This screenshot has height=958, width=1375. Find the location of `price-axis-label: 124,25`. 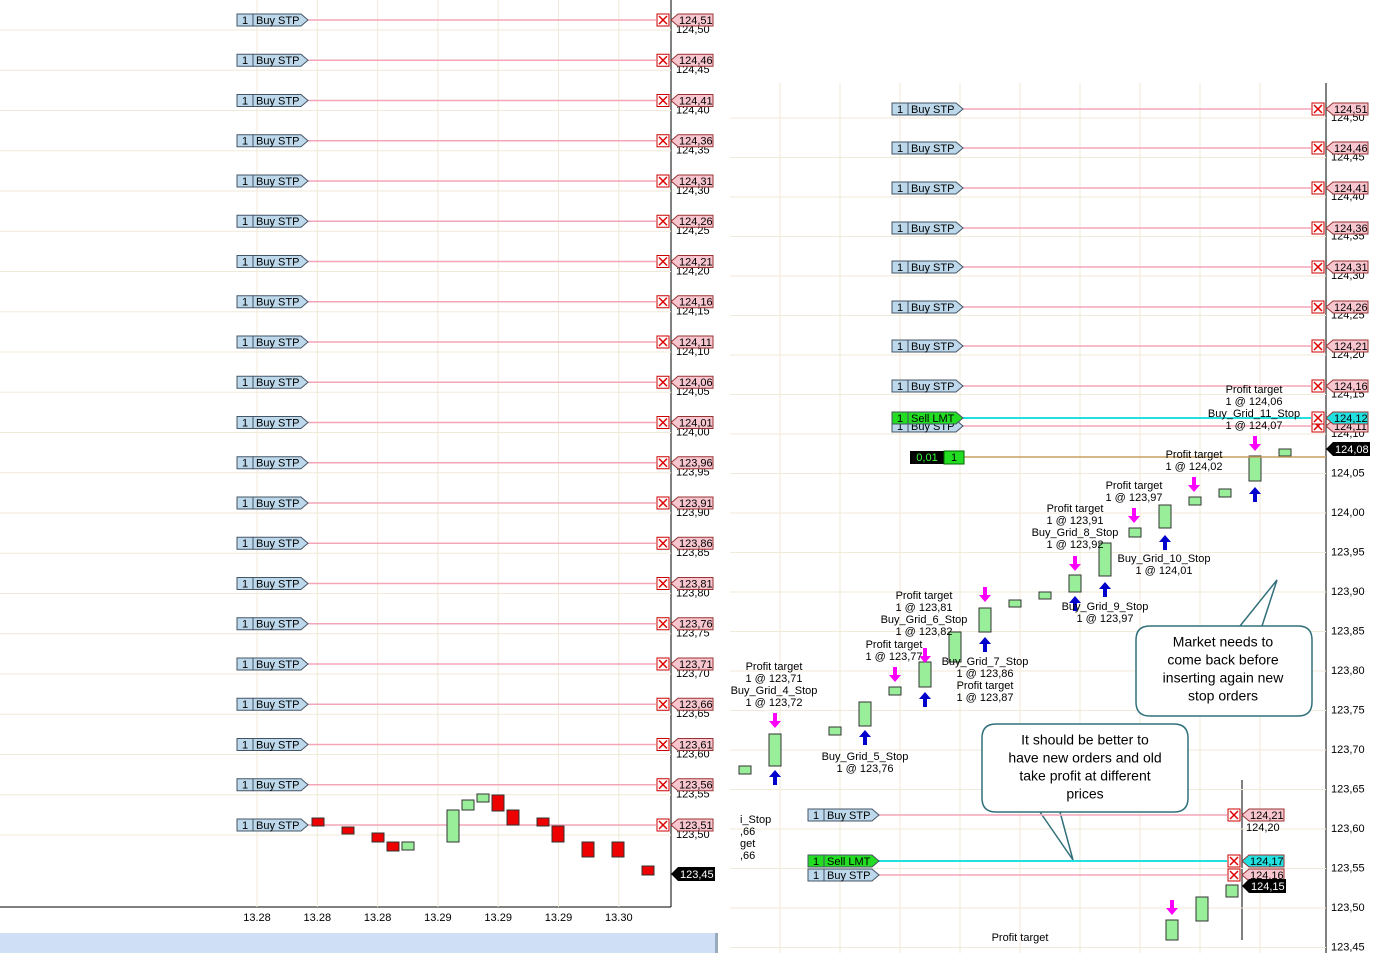

price-axis-label: 124,25 is located at coordinates (693, 231).